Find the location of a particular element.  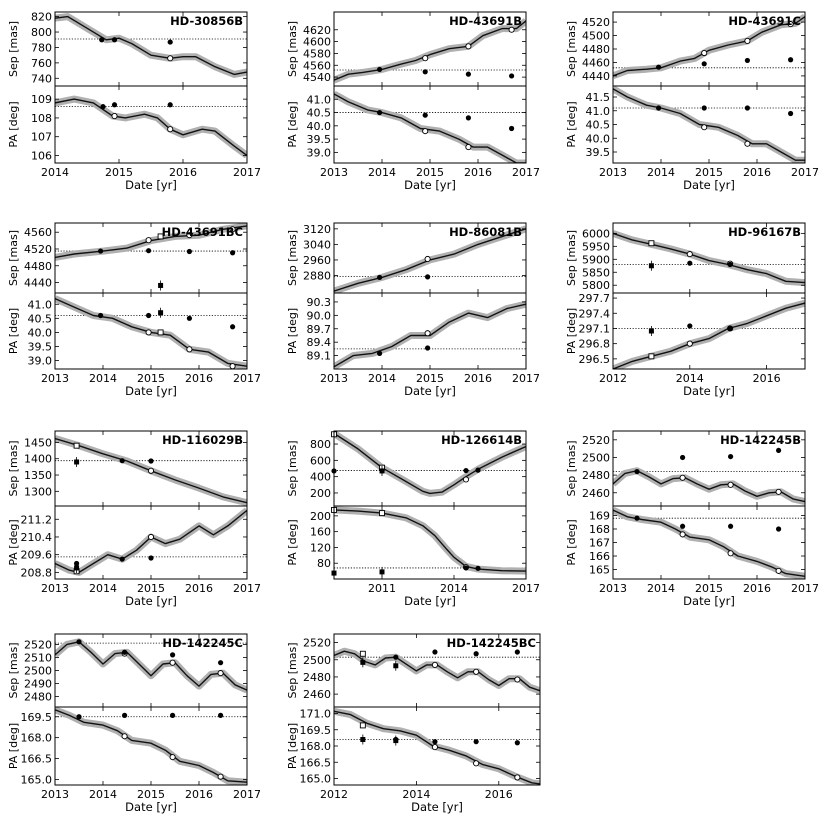

x-tick-label: 2015 is located at coordinates (709, 172).